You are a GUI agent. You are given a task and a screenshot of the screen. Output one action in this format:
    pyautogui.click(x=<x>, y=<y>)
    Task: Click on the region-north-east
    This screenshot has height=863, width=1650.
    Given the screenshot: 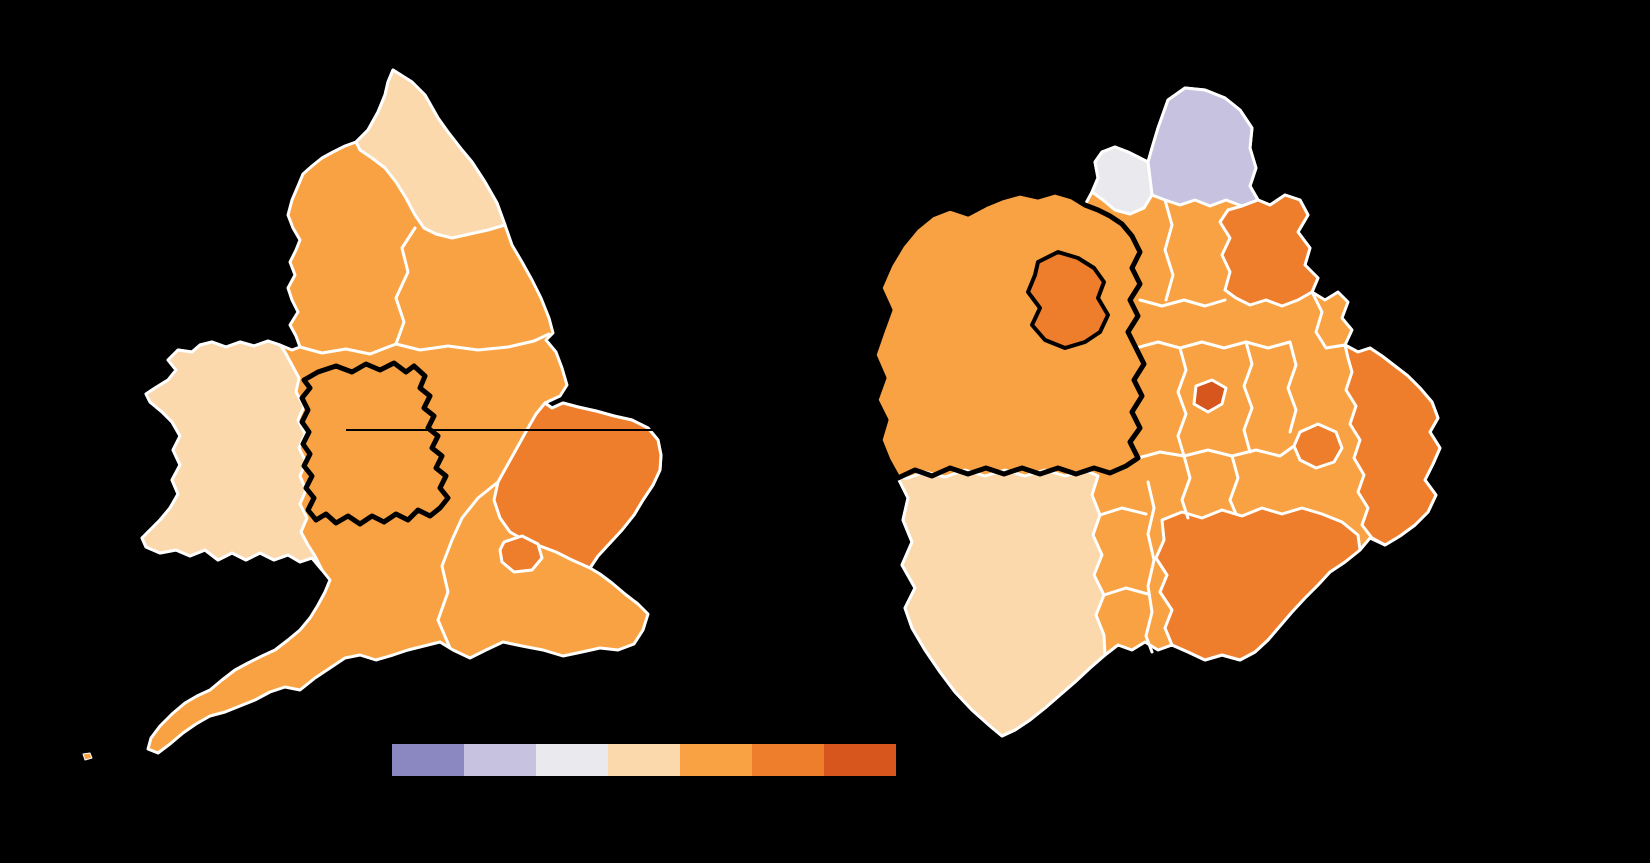 What is the action you would take?
    pyautogui.click(x=430, y=154)
    